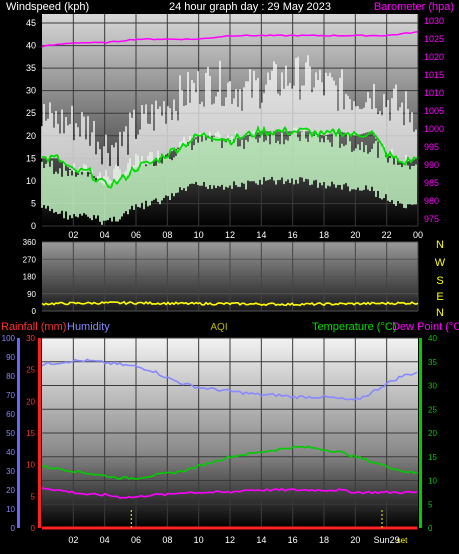 The image size is (459, 554). I want to click on climate-x-tick-label: 16, so click(293, 540).